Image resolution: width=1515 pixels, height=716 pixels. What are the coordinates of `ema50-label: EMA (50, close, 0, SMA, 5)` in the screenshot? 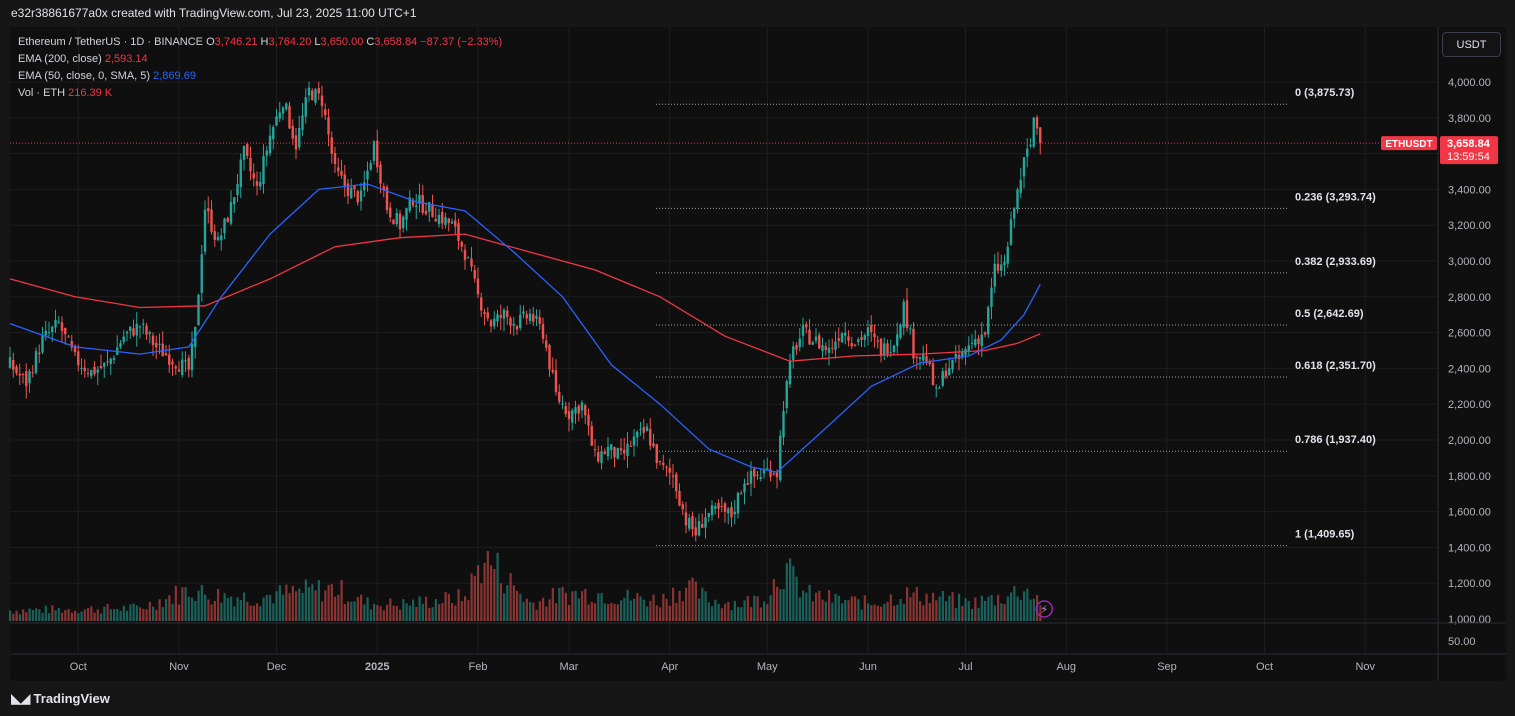 It's located at (84, 76).